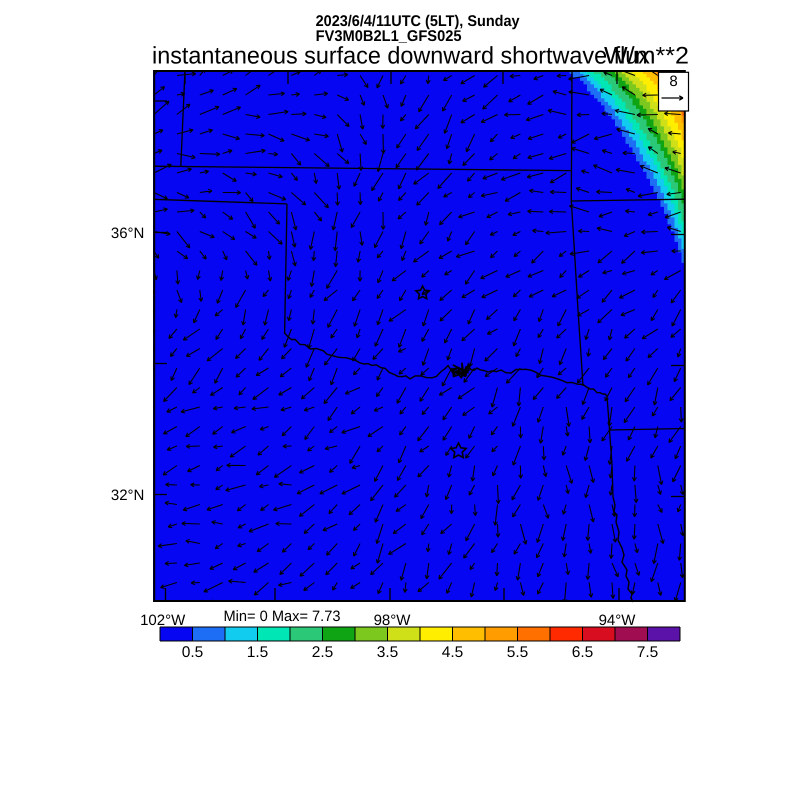 The height and width of the screenshot is (805, 800). Describe the element at coordinates (393, 620) in the screenshot. I see `svg-text: 98°W` at that location.